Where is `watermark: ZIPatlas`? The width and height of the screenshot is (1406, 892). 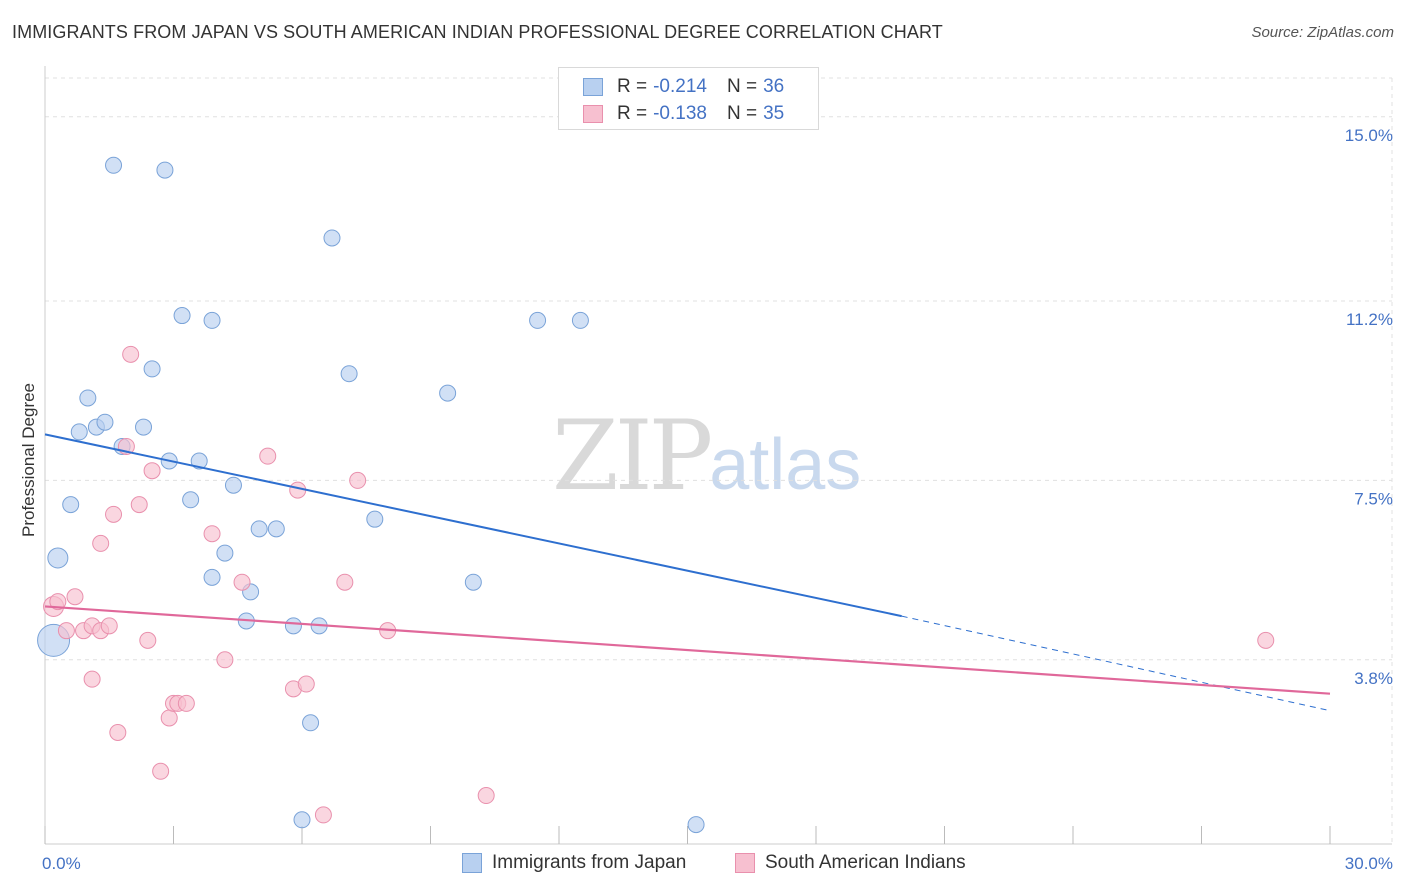 watermark: ZIPatlas is located at coordinates (706, 456).